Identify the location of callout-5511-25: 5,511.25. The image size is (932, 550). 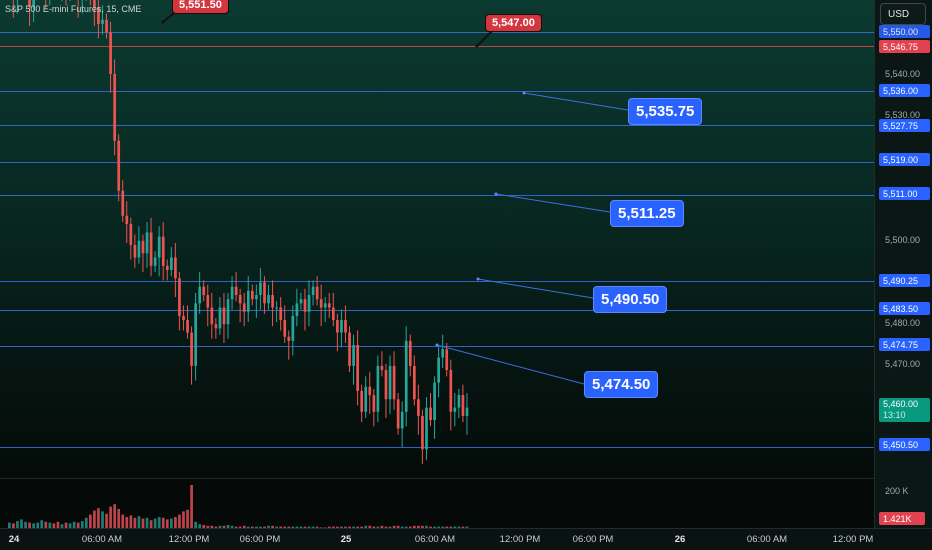
(647, 213).